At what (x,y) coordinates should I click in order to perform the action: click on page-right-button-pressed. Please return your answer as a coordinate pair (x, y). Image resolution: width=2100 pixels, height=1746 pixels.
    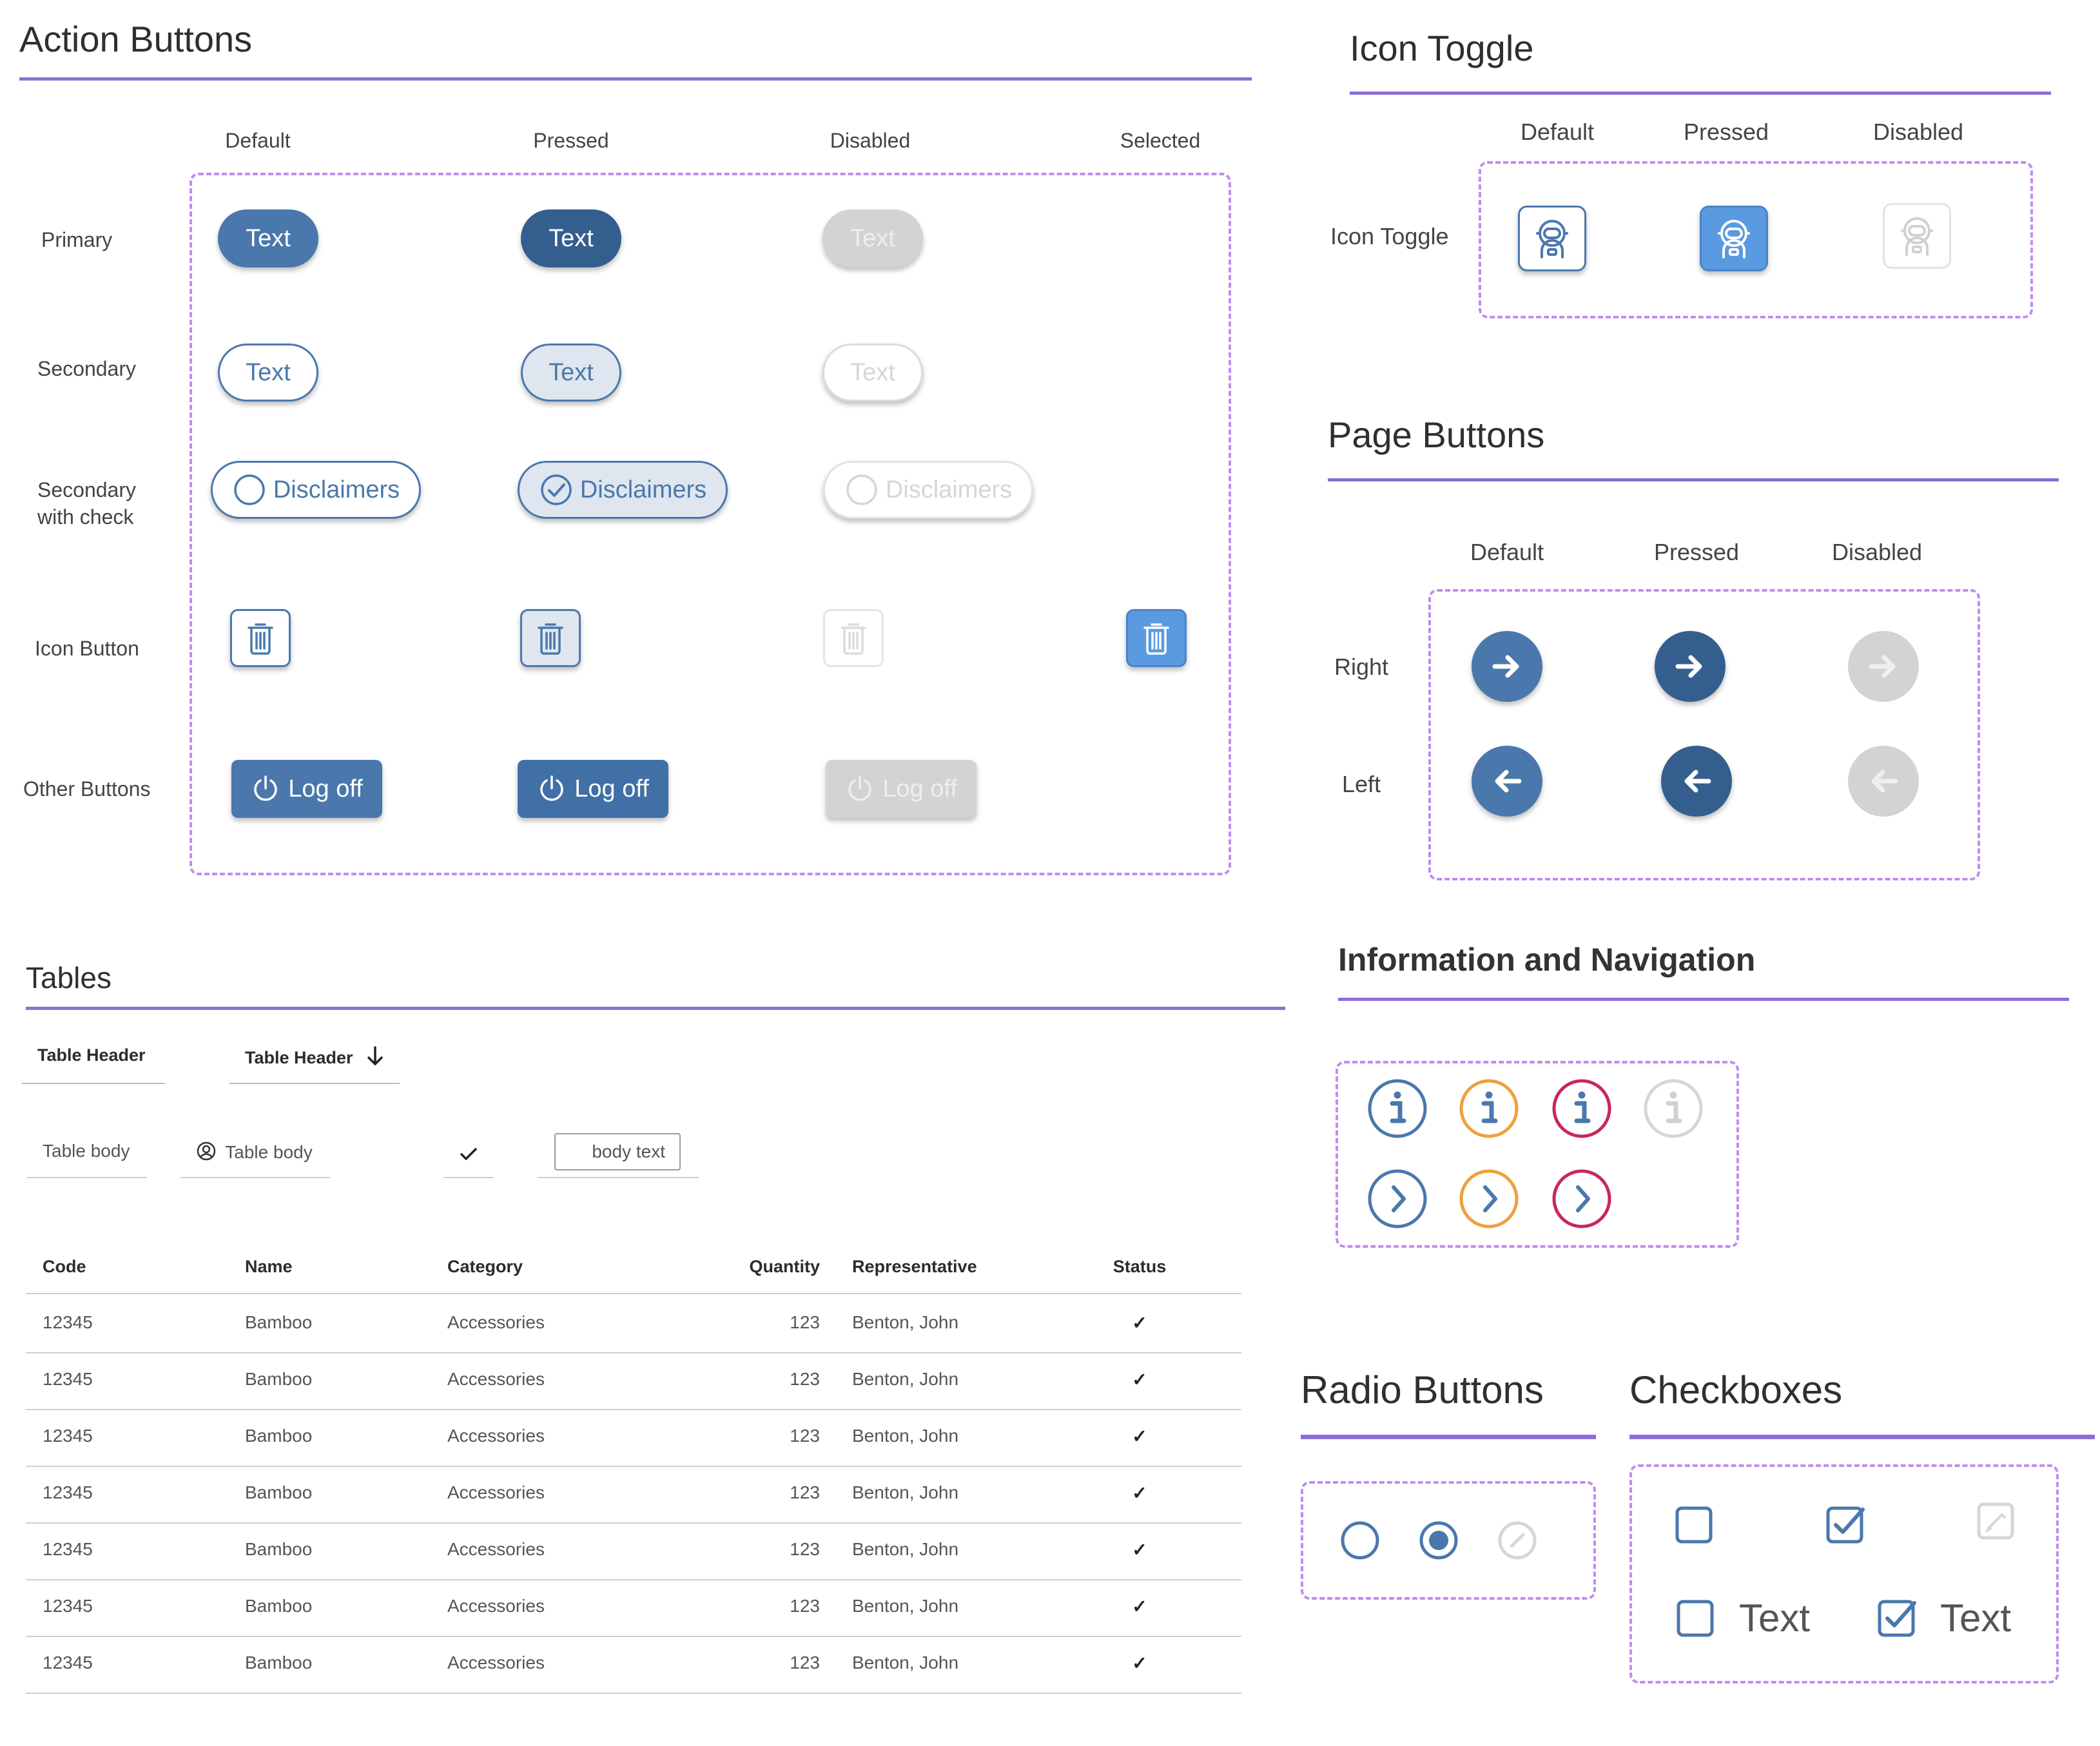
    Looking at the image, I should click on (1690, 666).